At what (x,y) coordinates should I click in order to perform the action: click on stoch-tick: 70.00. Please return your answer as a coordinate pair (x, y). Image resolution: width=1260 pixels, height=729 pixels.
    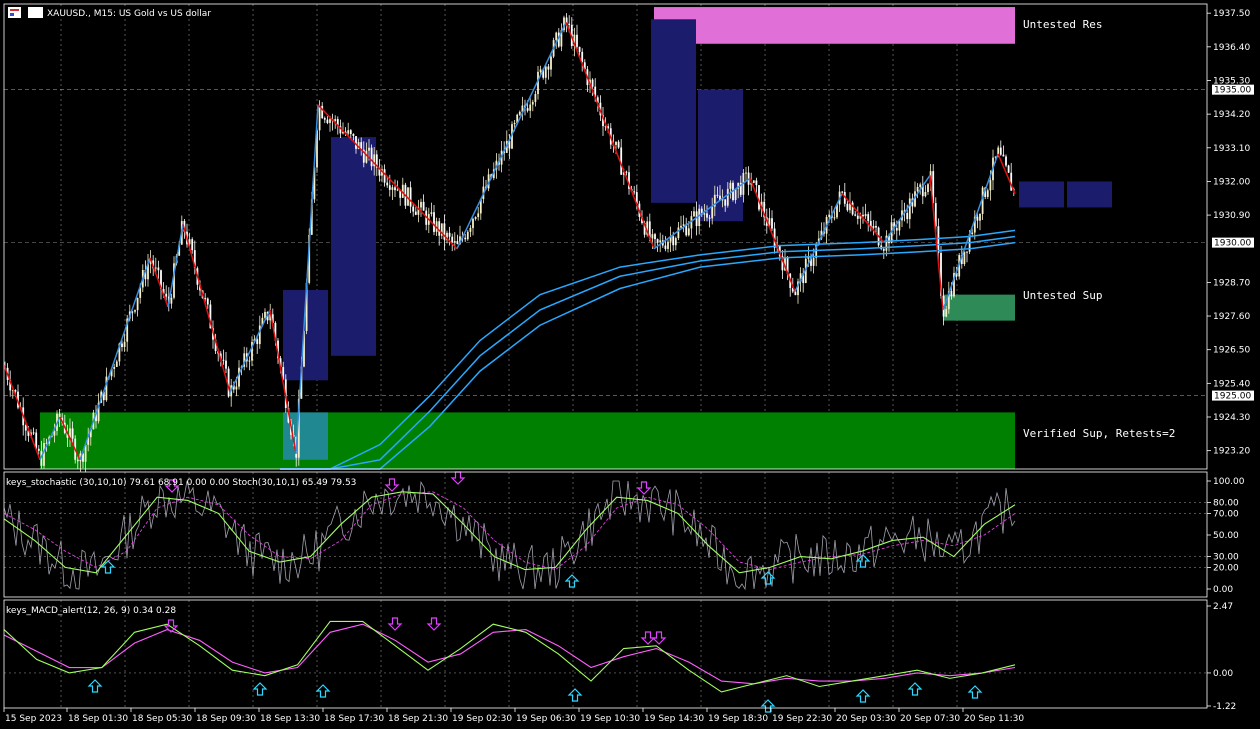
    Looking at the image, I should click on (1226, 514).